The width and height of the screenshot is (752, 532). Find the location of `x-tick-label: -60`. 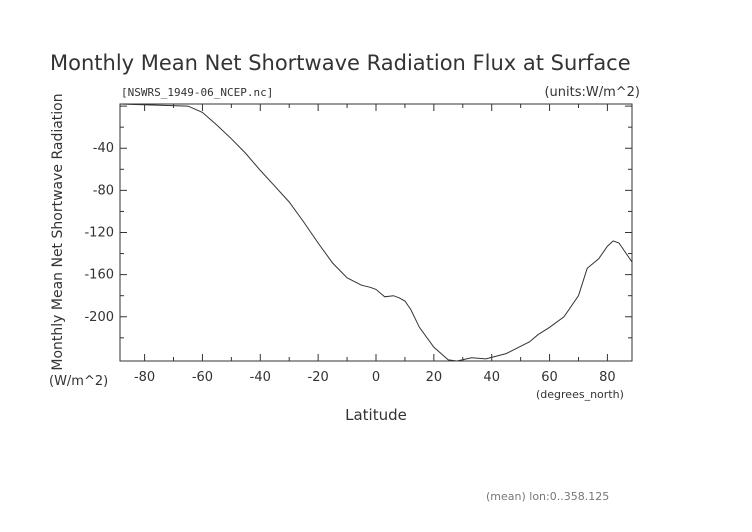

x-tick-label: -60 is located at coordinates (202, 377).